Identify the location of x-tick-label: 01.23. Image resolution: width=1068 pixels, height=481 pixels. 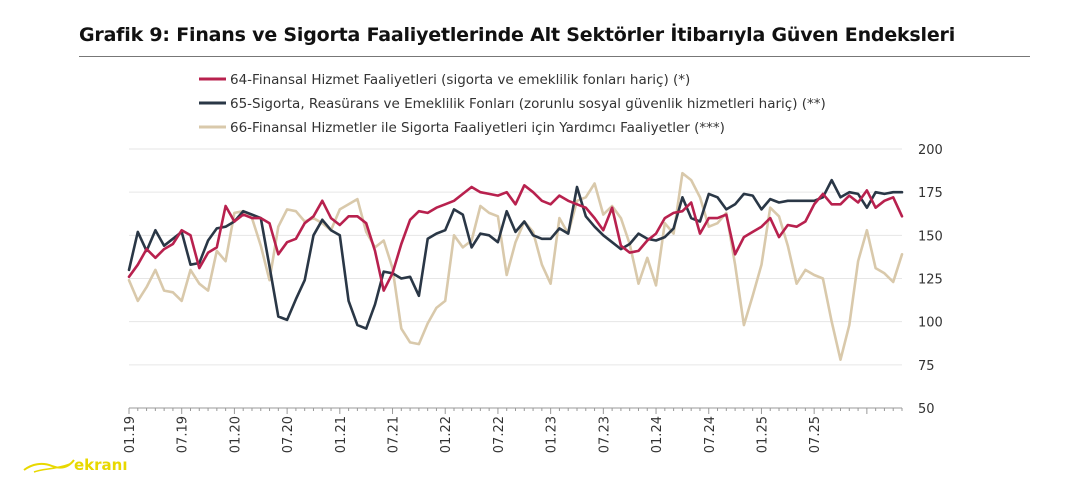
(552, 434).